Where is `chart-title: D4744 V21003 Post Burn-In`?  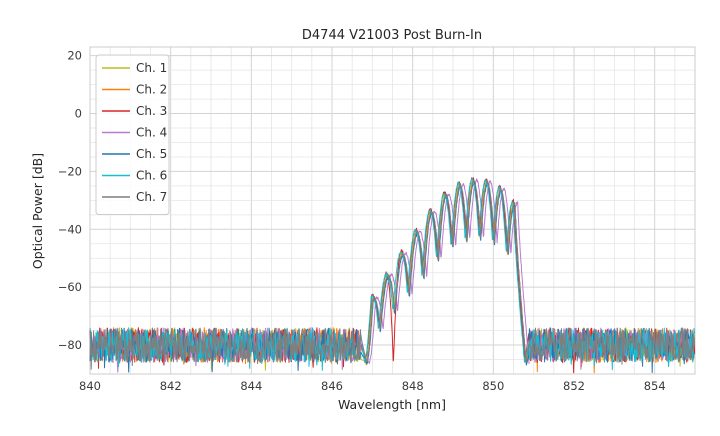 chart-title: D4744 V21003 Post Burn-In is located at coordinates (392, 35).